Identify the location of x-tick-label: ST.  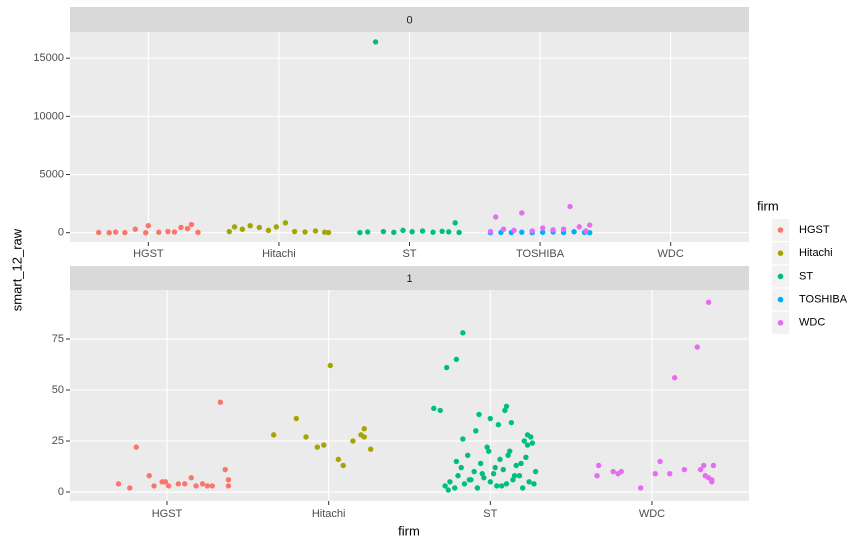
(490, 514).